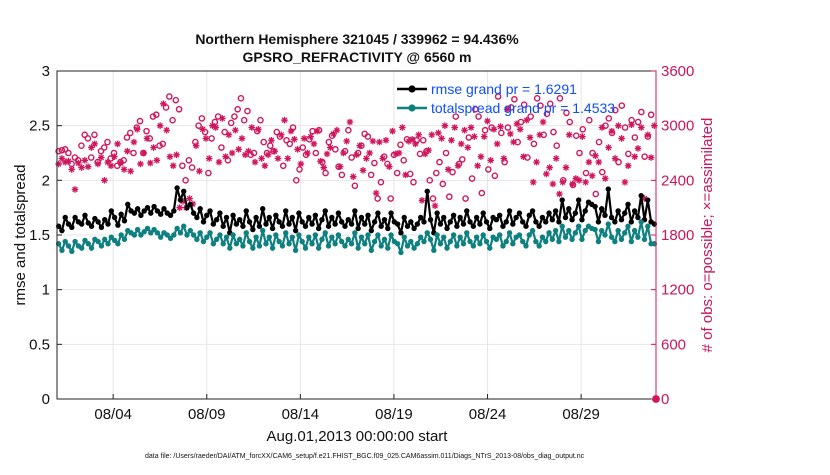 The width and height of the screenshot is (830, 475). What do you see at coordinates (356, 210) in the screenshot?
I see `series-rmse` at bounding box center [356, 210].